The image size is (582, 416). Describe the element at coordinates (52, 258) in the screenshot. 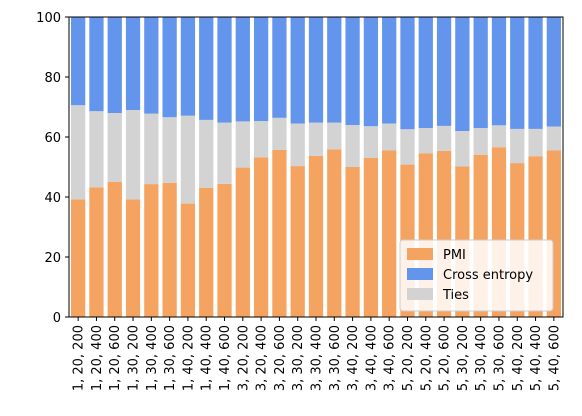

I see `y-tick-label: 20` at that location.